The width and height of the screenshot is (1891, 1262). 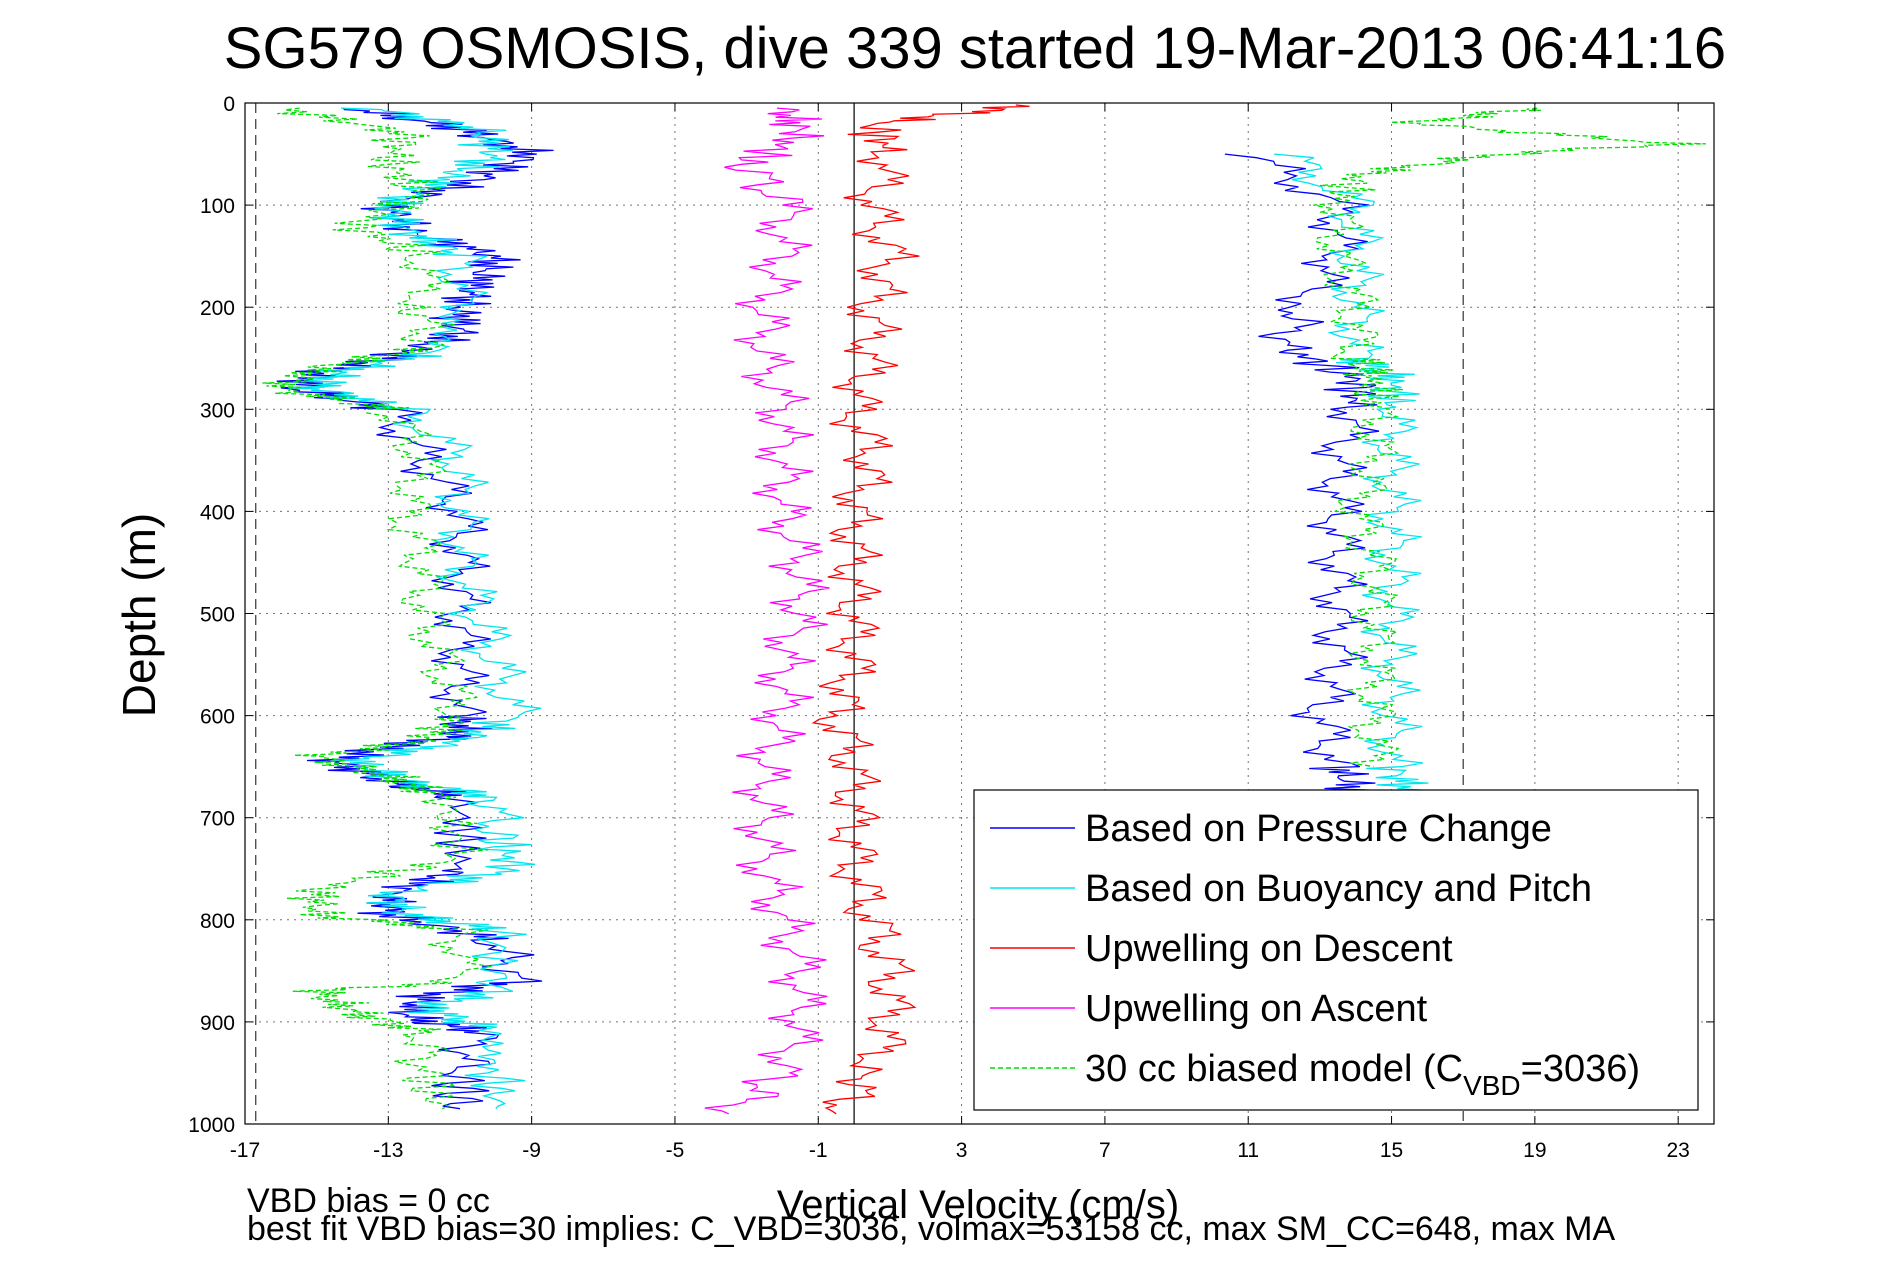 What do you see at coordinates (1492, 1085) in the screenshot?
I see `legend-label-subscript: VBD` at bounding box center [1492, 1085].